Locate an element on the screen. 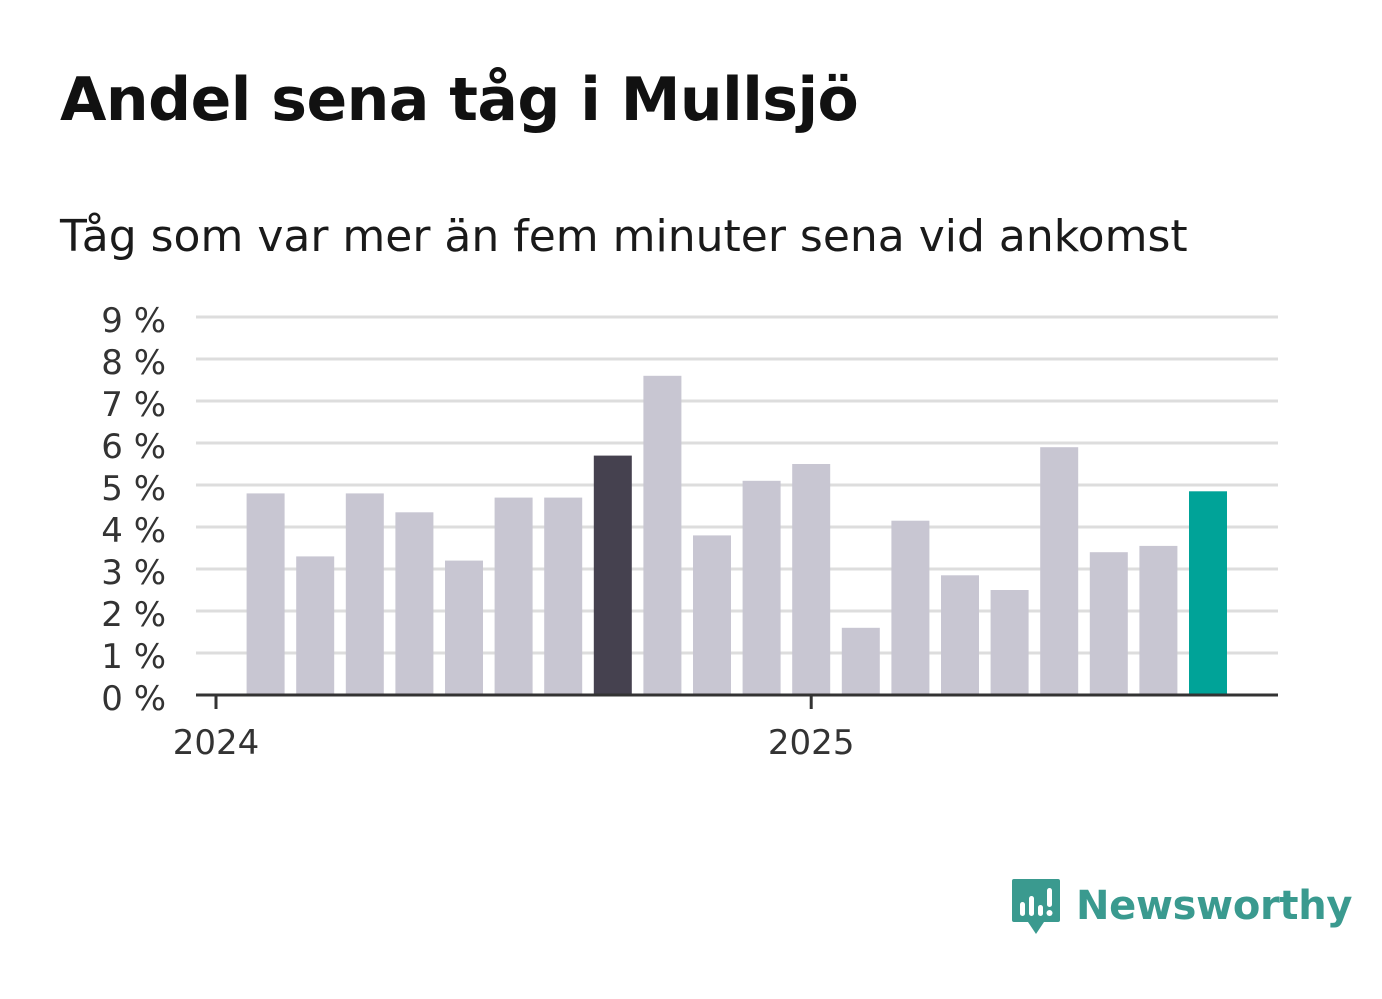  y-tick-label: 2 % is located at coordinates (133, 615).